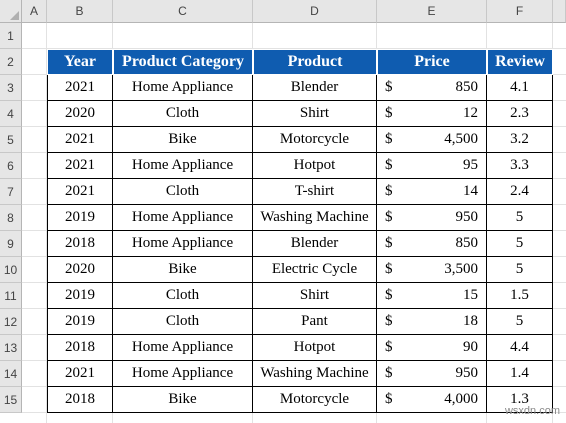 The width and height of the screenshot is (566, 423). I want to click on row-header-2: 2, so click(11, 62).